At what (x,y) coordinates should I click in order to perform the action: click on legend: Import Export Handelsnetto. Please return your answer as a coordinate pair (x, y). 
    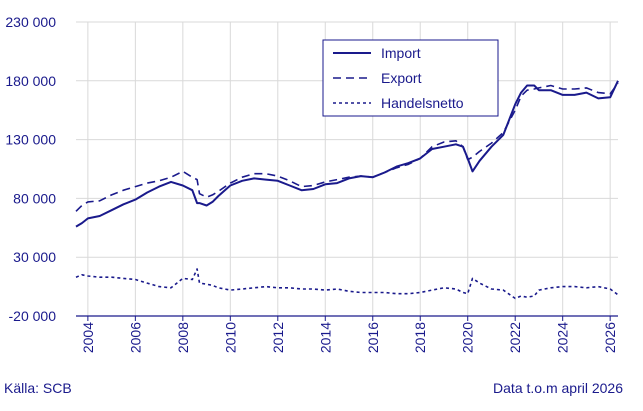
    Looking at the image, I should click on (410, 78).